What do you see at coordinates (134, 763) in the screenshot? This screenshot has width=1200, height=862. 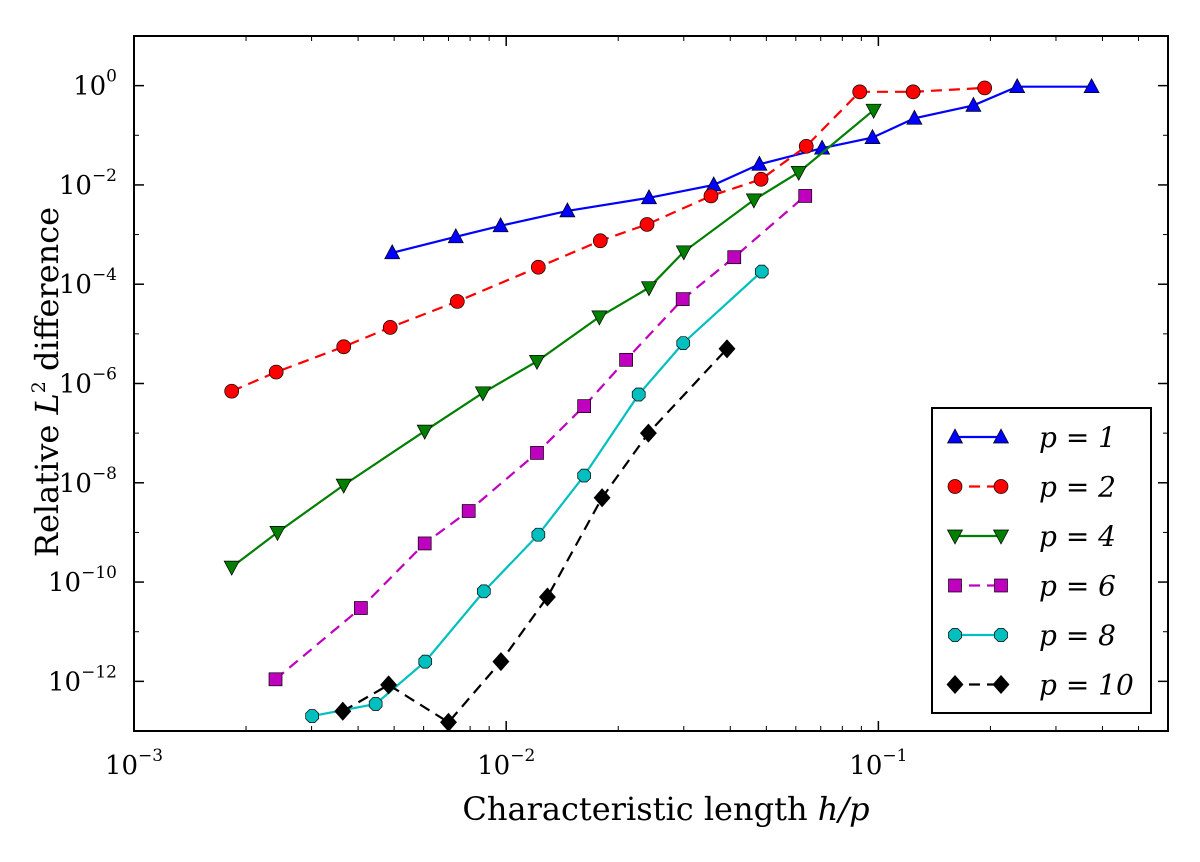 I see `x-tick-label: 10⁻³` at bounding box center [134, 763].